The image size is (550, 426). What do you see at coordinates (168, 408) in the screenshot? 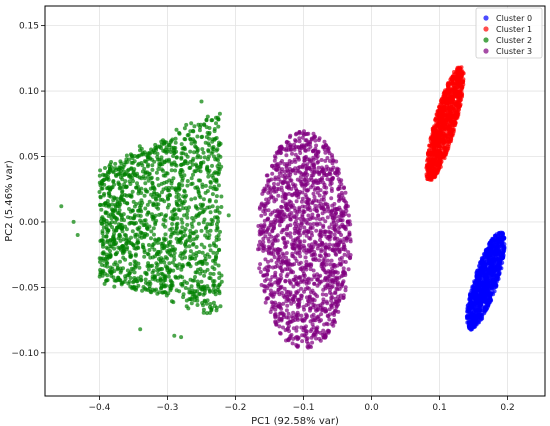
I see `x-tick-label: −0.3` at bounding box center [168, 408].